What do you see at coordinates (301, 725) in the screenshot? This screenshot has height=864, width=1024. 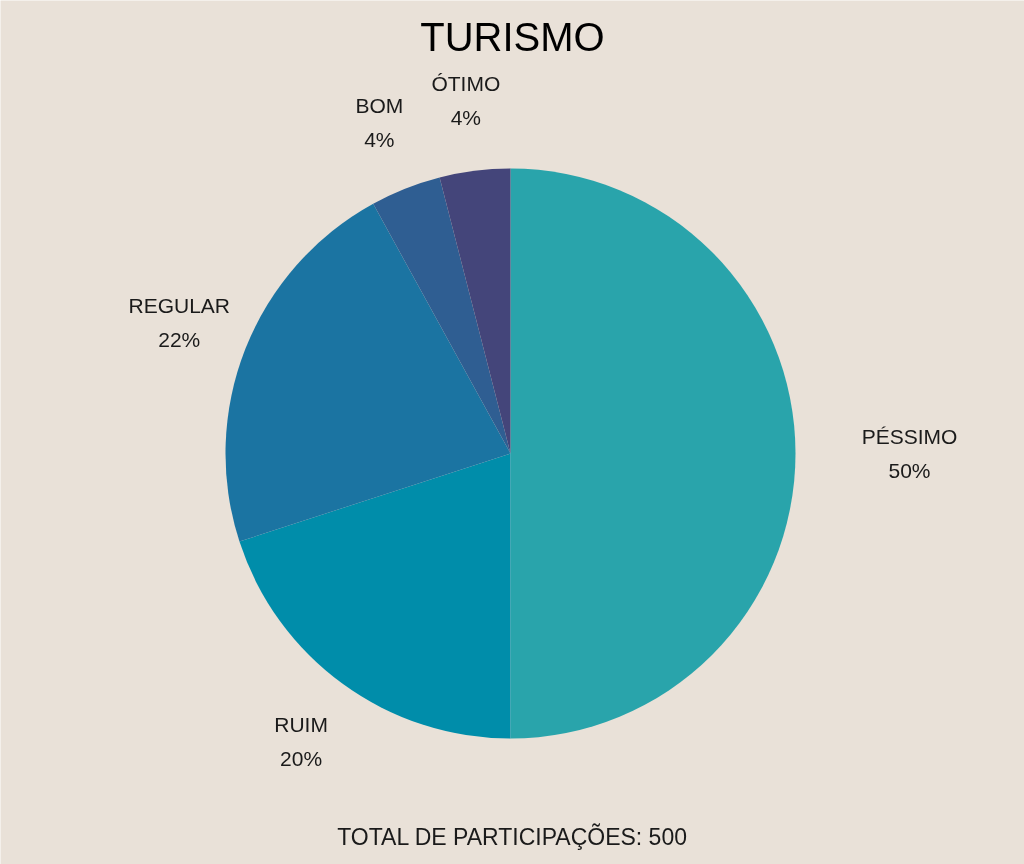 I see `slice-label: RUIM` at bounding box center [301, 725].